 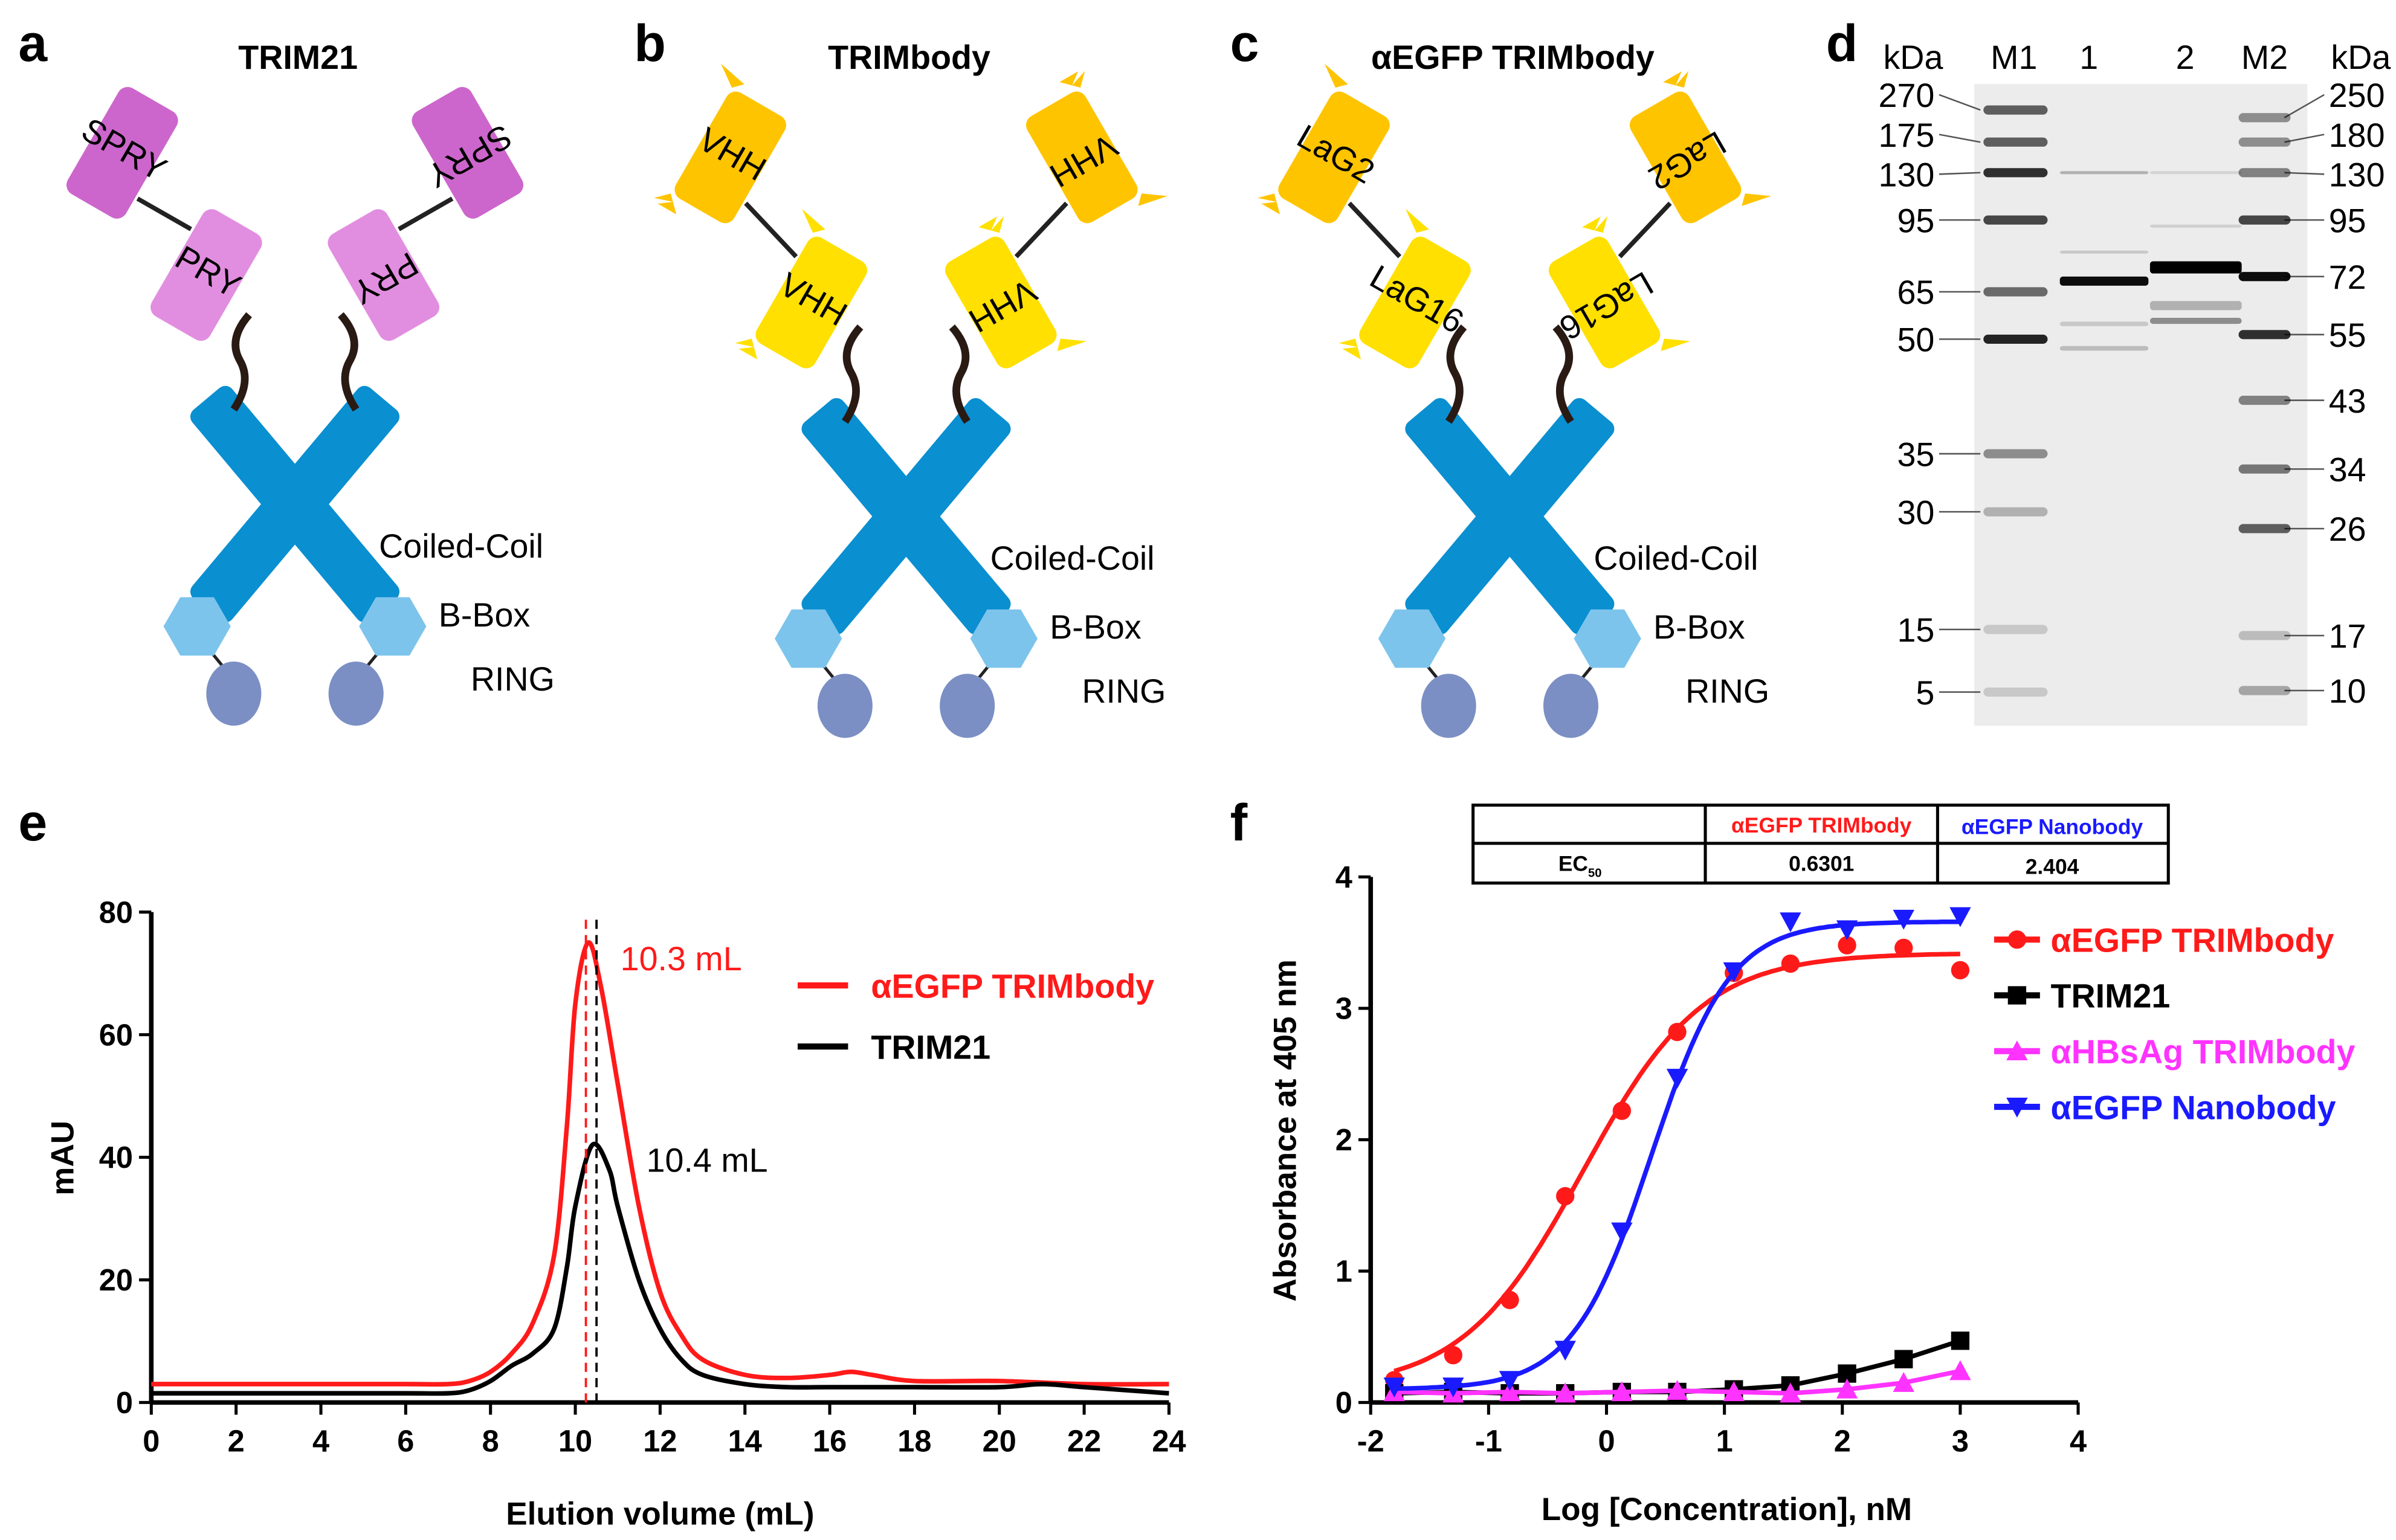 I want to click on panel-letter-b: b, so click(x=650, y=43).